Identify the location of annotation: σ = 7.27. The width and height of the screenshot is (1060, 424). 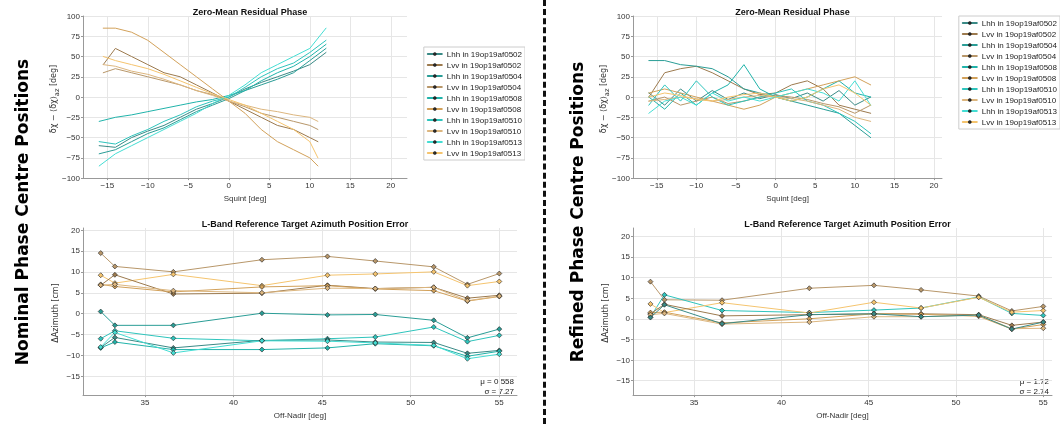
(499, 391).